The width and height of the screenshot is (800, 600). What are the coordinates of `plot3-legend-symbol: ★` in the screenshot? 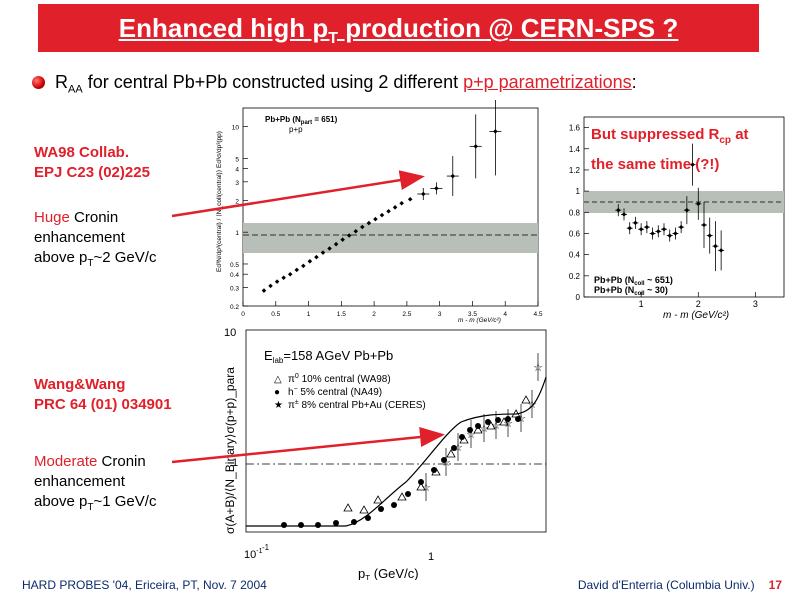 It's located at (278, 405).